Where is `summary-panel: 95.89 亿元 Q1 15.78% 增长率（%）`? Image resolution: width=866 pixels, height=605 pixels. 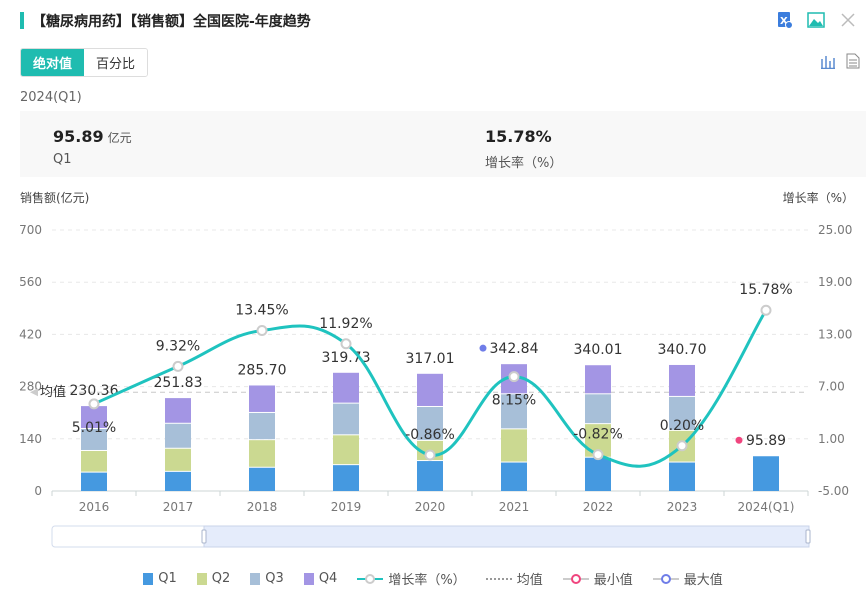
summary-panel: 95.89 亿元 Q1 15.78% 增长率（%） is located at coordinates (443, 144).